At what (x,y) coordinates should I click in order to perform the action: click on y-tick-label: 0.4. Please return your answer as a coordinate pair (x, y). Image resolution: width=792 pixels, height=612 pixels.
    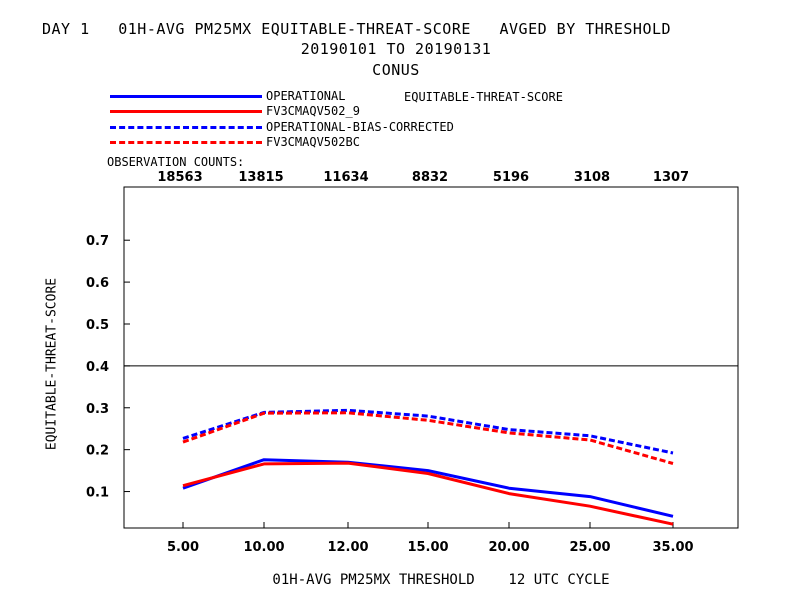
    Looking at the image, I should click on (97, 367).